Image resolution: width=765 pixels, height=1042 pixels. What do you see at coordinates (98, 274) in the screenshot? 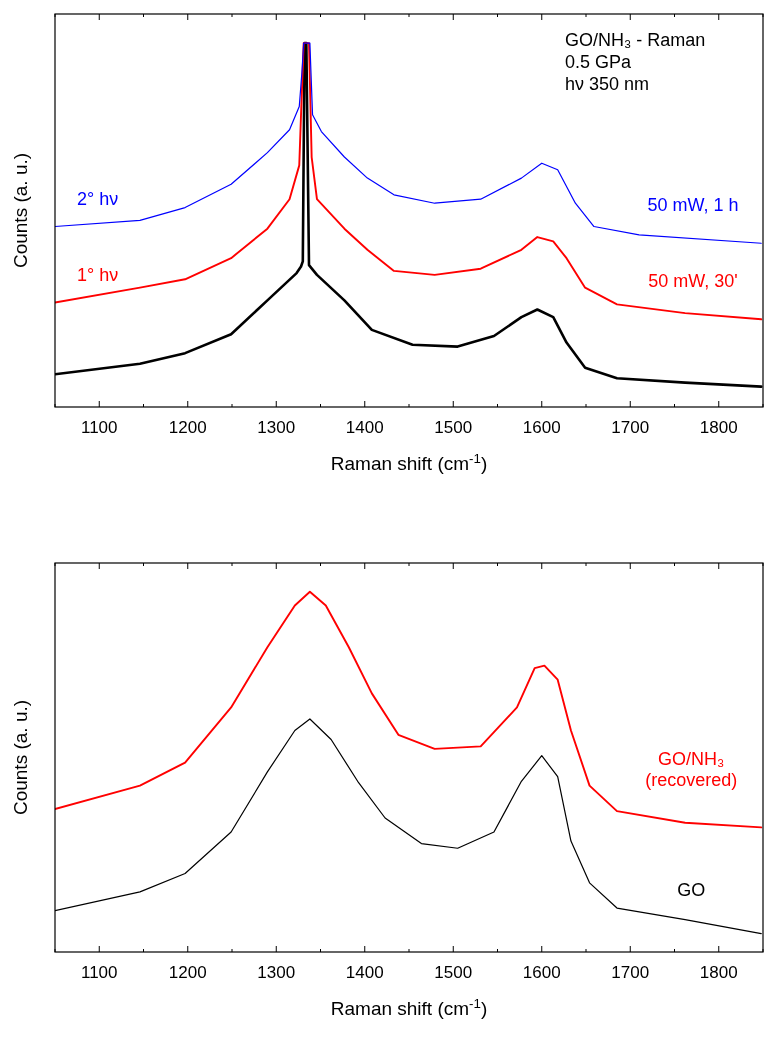
I see `series-label: 1° hν` at bounding box center [98, 274].